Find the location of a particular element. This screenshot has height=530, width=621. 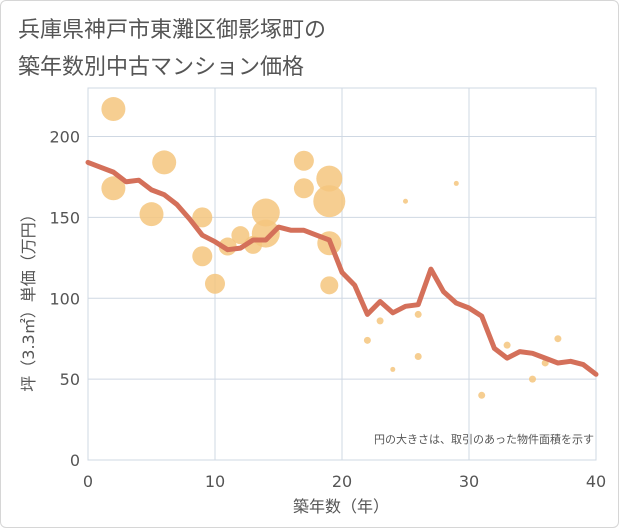

y-tick-labels: 0 50 100 150 200 is located at coordinates (64, 299).